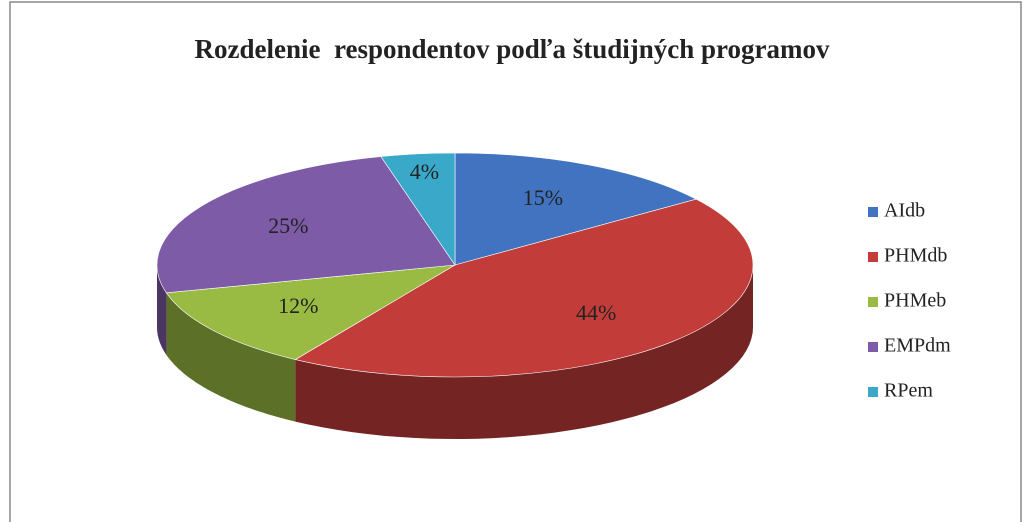 The width and height of the screenshot is (1023, 522). Describe the element at coordinates (908, 391) in the screenshot. I see `legend-label: RPem` at that location.